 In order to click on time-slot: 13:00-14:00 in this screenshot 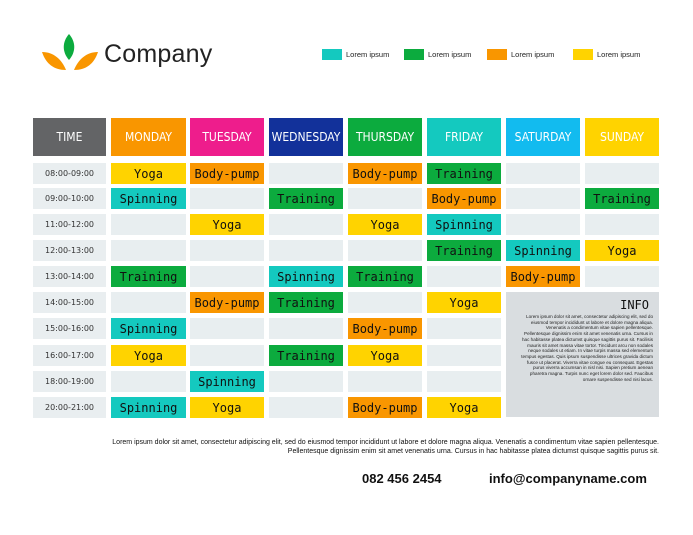, I will do `click(69, 276)`.